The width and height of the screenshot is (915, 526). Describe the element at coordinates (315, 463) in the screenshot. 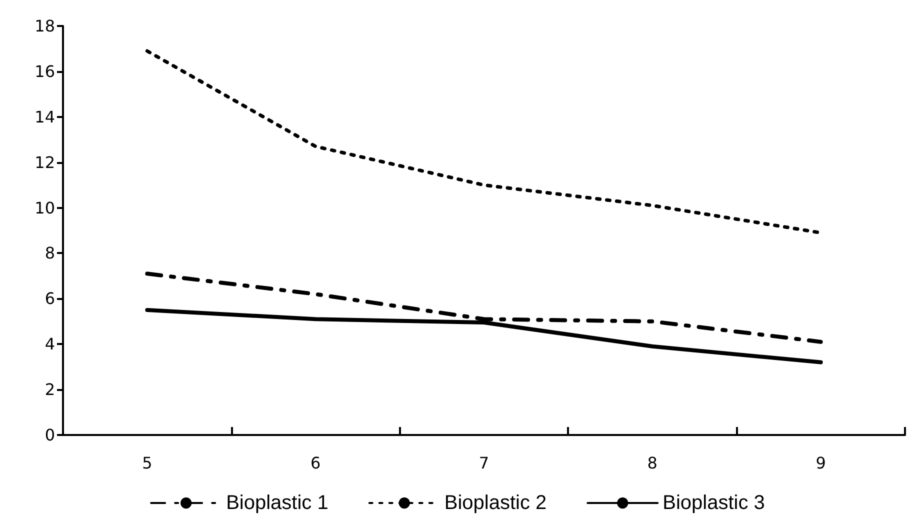

I see `x-tick-label: 6` at that location.